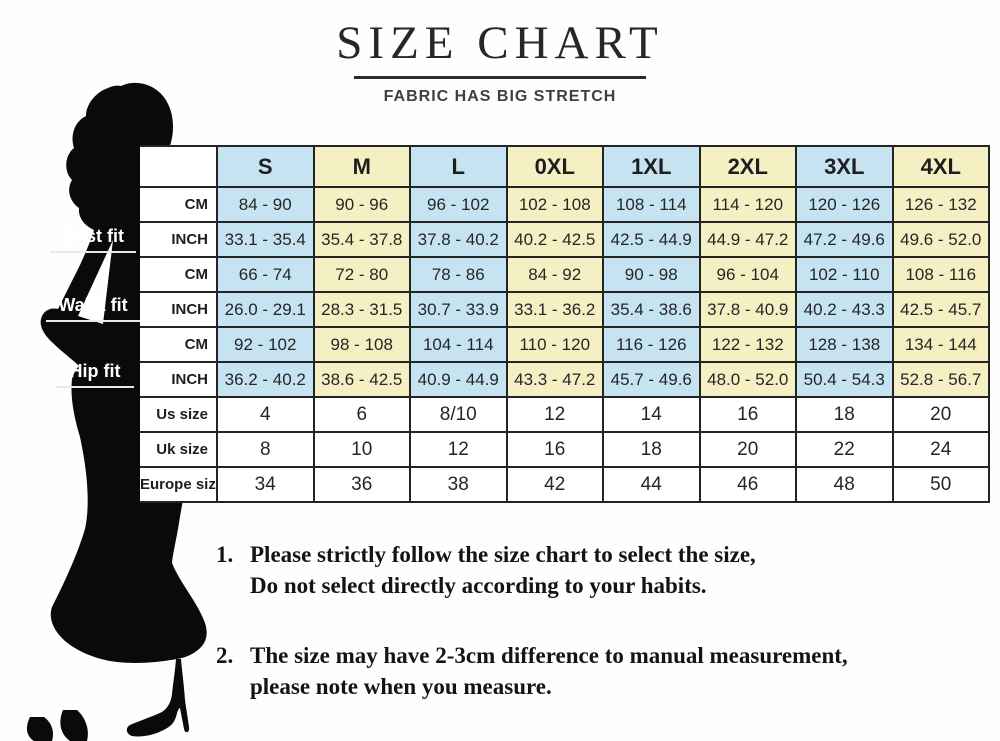  I want to click on row-label: Europe size, so click(179, 484).